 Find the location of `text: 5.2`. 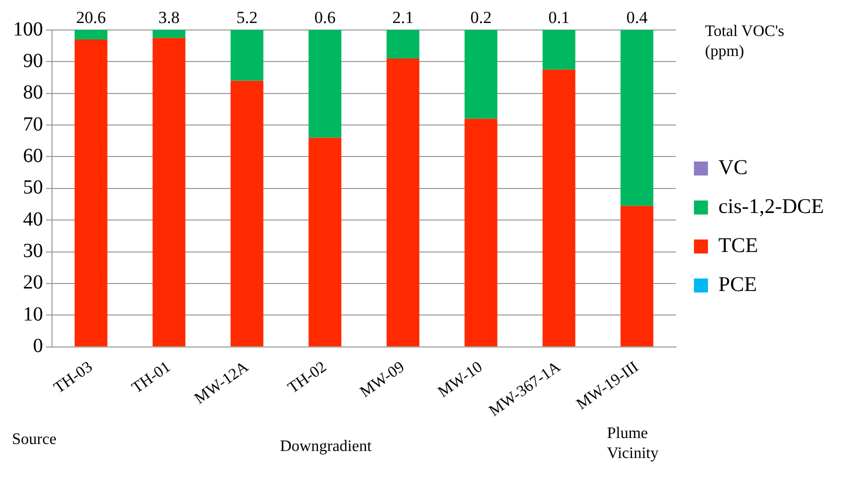

text: 5.2 is located at coordinates (247, 17).